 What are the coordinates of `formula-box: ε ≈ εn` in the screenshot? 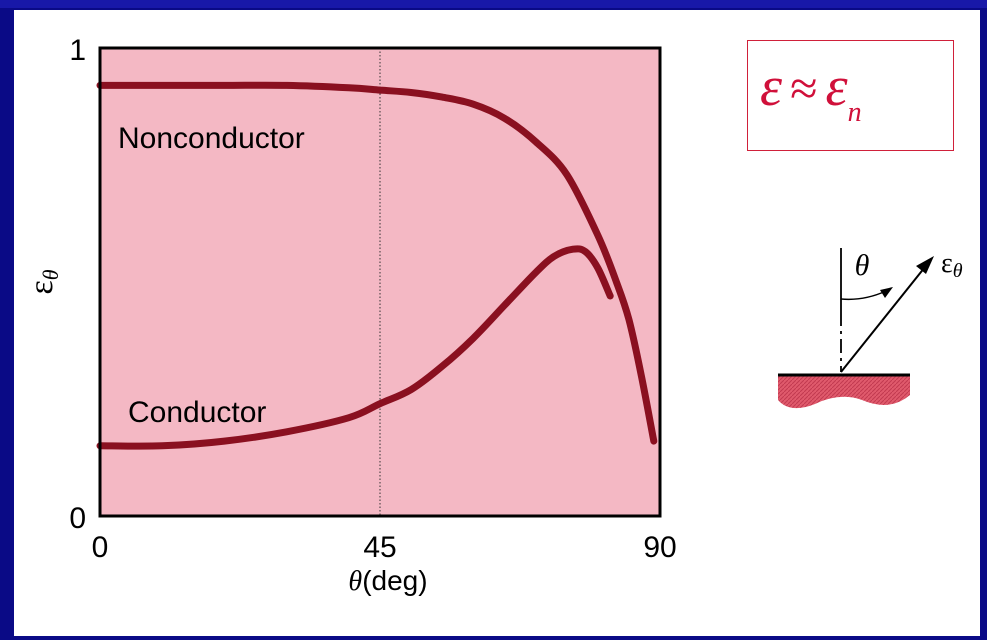 It's located at (850, 95).